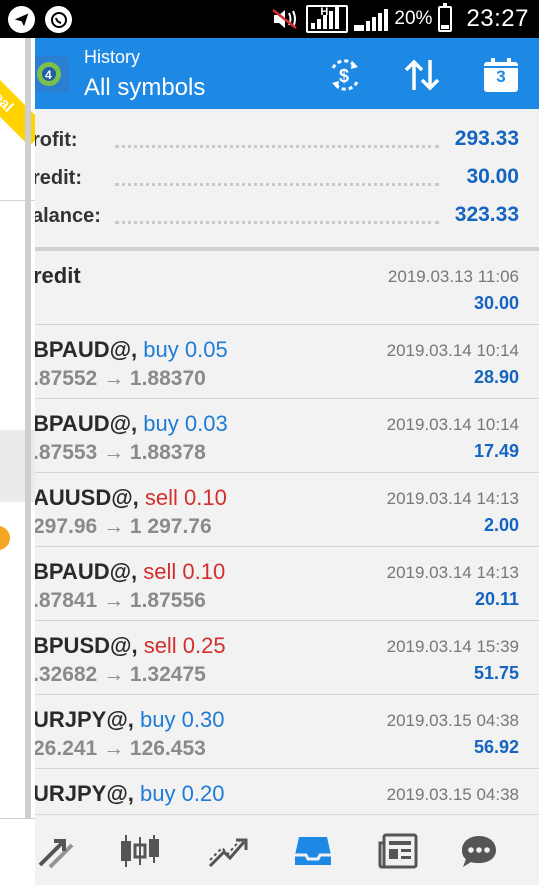 Image resolution: width=539 pixels, height=885 pixels. What do you see at coordinates (371, 19) in the screenshot?
I see `signal-icon` at bounding box center [371, 19].